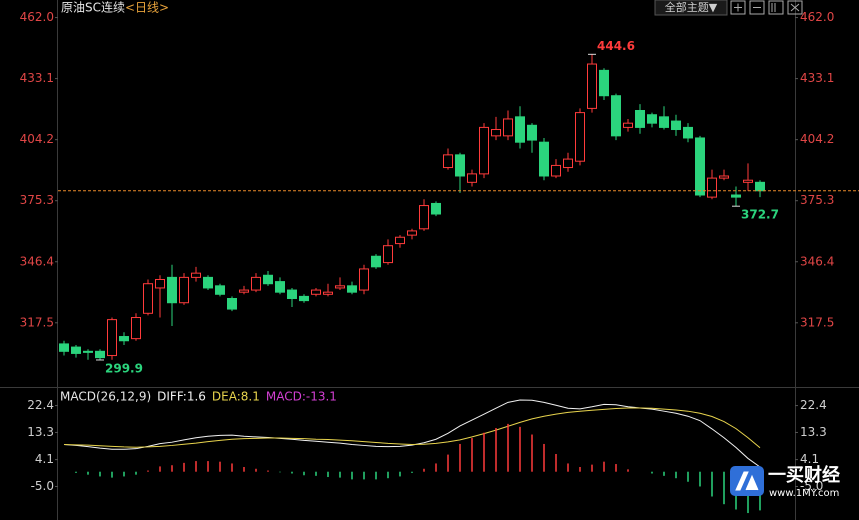 The height and width of the screenshot is (520, 859). What do you see at coordinates (37, 17) in the screenshot?
I see `y-tick-label: 462.0` at bounding box center [37, 17].